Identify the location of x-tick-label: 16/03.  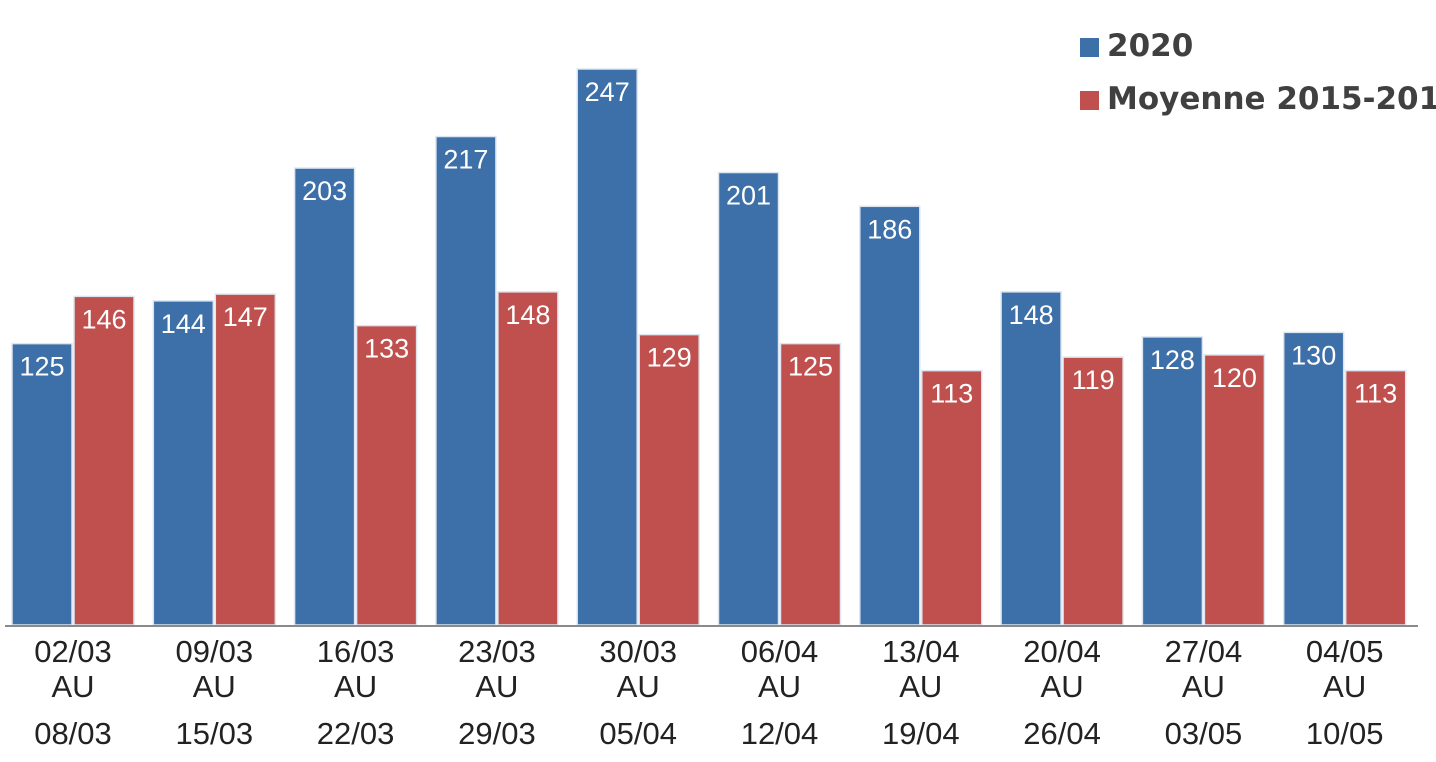
(356, 651).